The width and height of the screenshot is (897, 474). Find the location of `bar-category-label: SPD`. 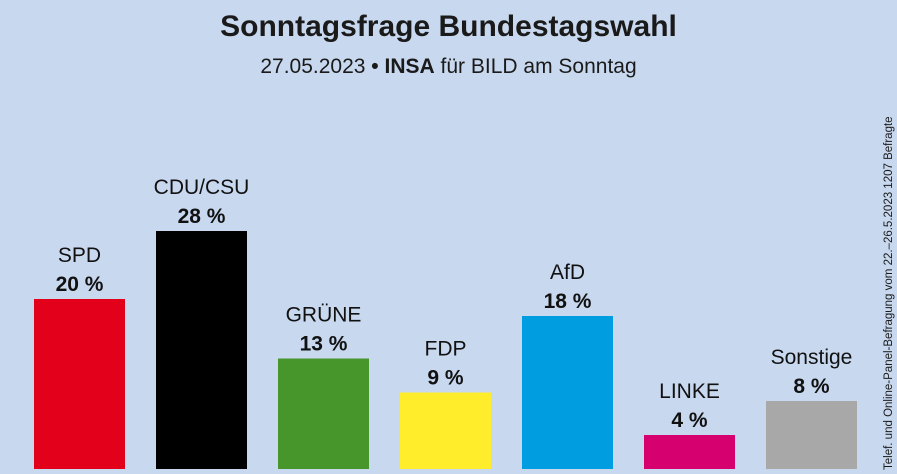

bar-category-label: SPD is located at coordinates (79, 255).